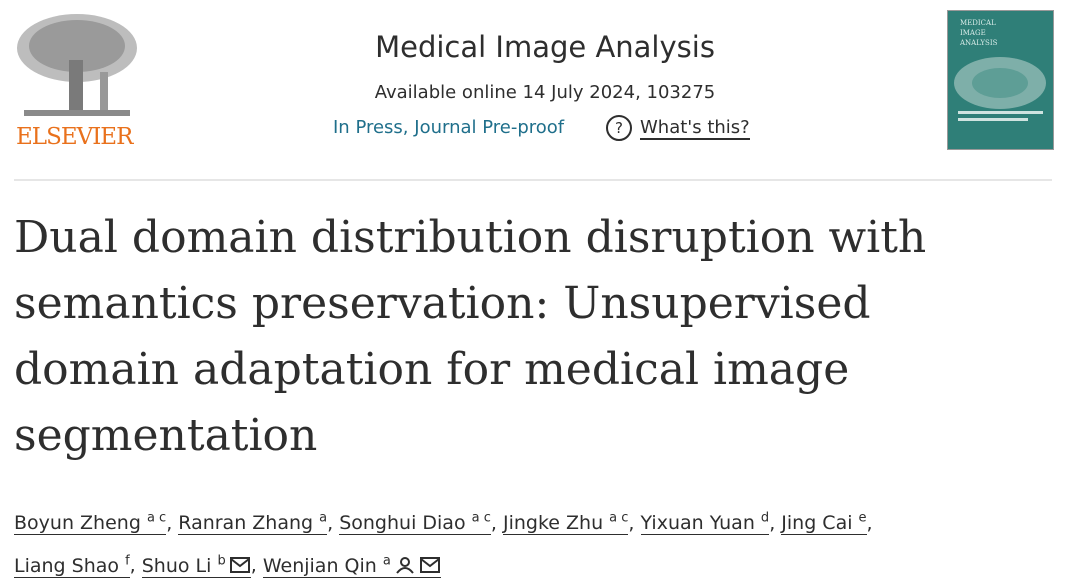 Image resolution: width=1080 pixels, height=585 pixels. I want to click on author: Wenjian Qin a, so click(351, 565).